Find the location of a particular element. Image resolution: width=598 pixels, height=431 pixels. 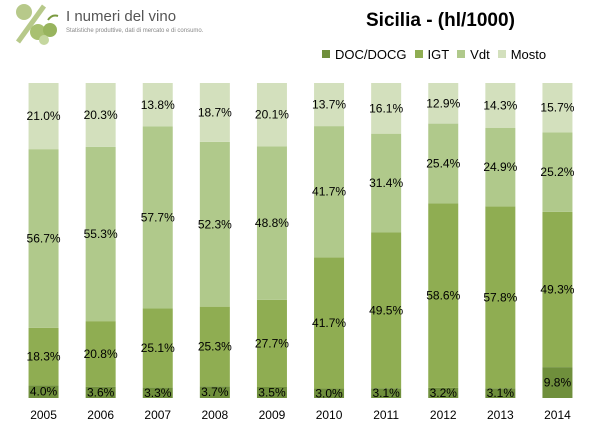

data-label: 25.2% is located at coordinates (557, 172).